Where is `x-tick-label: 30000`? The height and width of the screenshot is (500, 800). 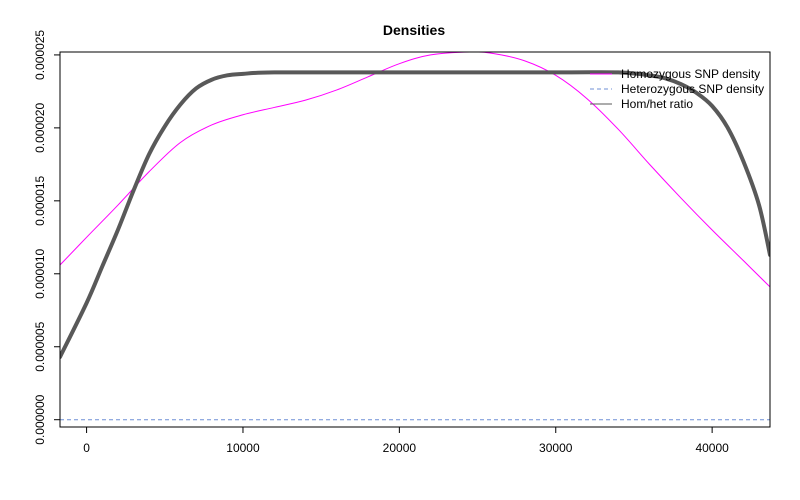 x-tick-label: 30000 is located at coordinates (556, 448).